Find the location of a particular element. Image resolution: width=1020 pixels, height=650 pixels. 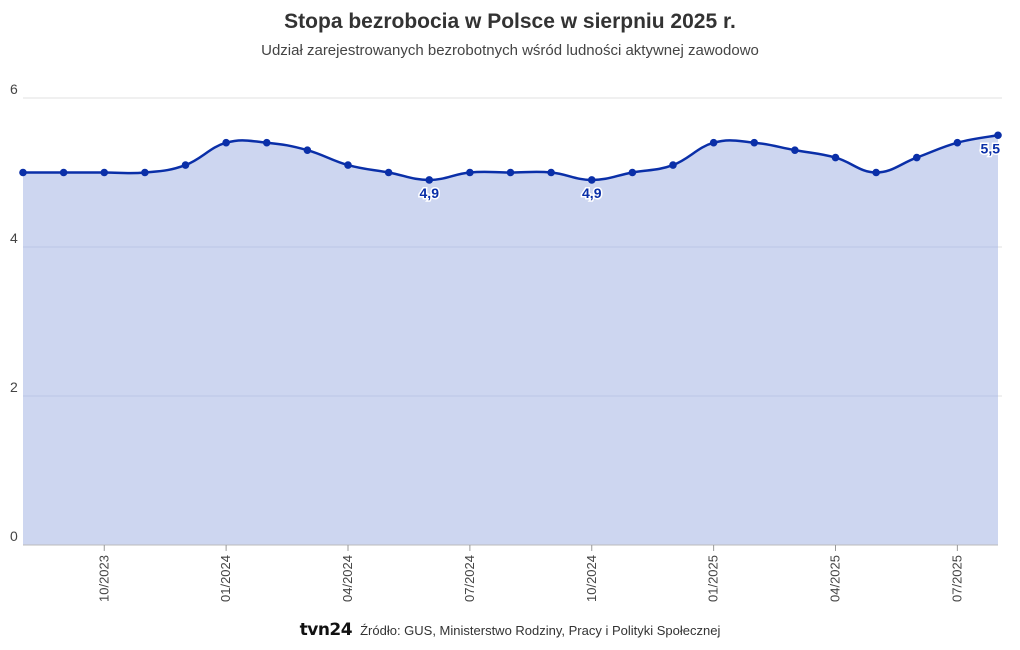

x-tick-label: 01/2025 is located at coordinates (713, 578).